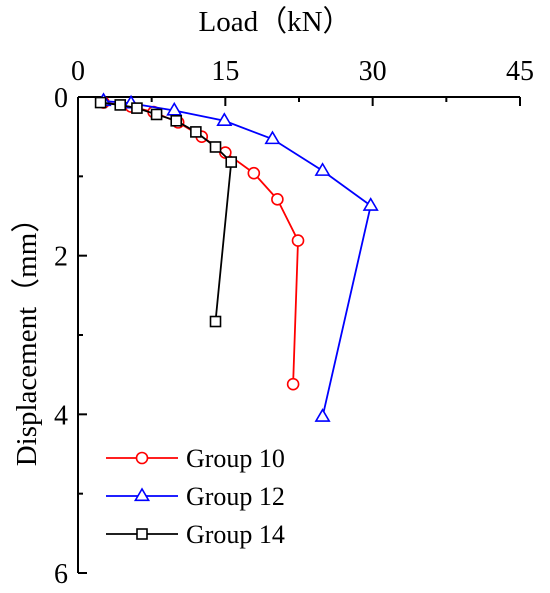 This screenshot has height=593, width=550. What do you see at coordinates (302, 81) in the screenshot?
I see `x-axis-ticks: 0 15 30 45` at bounding box center [302, 81].